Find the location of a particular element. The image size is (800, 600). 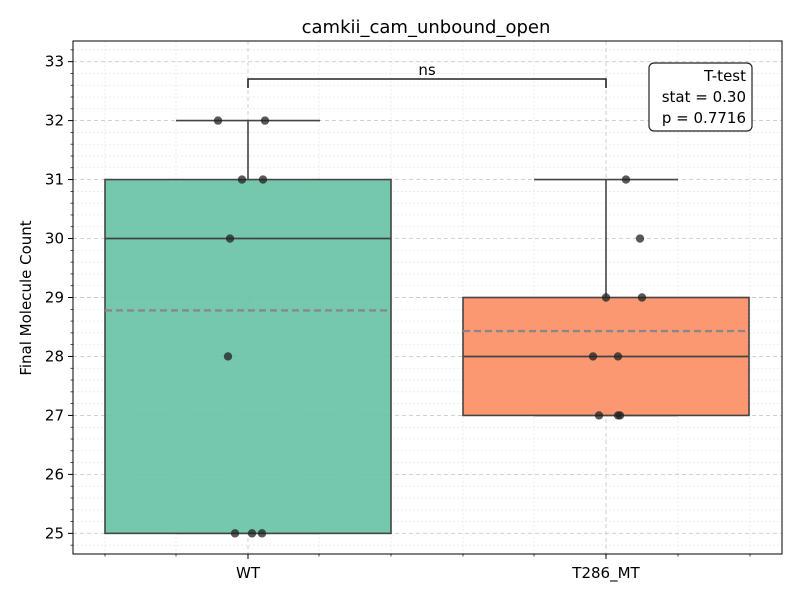

stat-test-name: T-test is located at coordinates (724, 76).